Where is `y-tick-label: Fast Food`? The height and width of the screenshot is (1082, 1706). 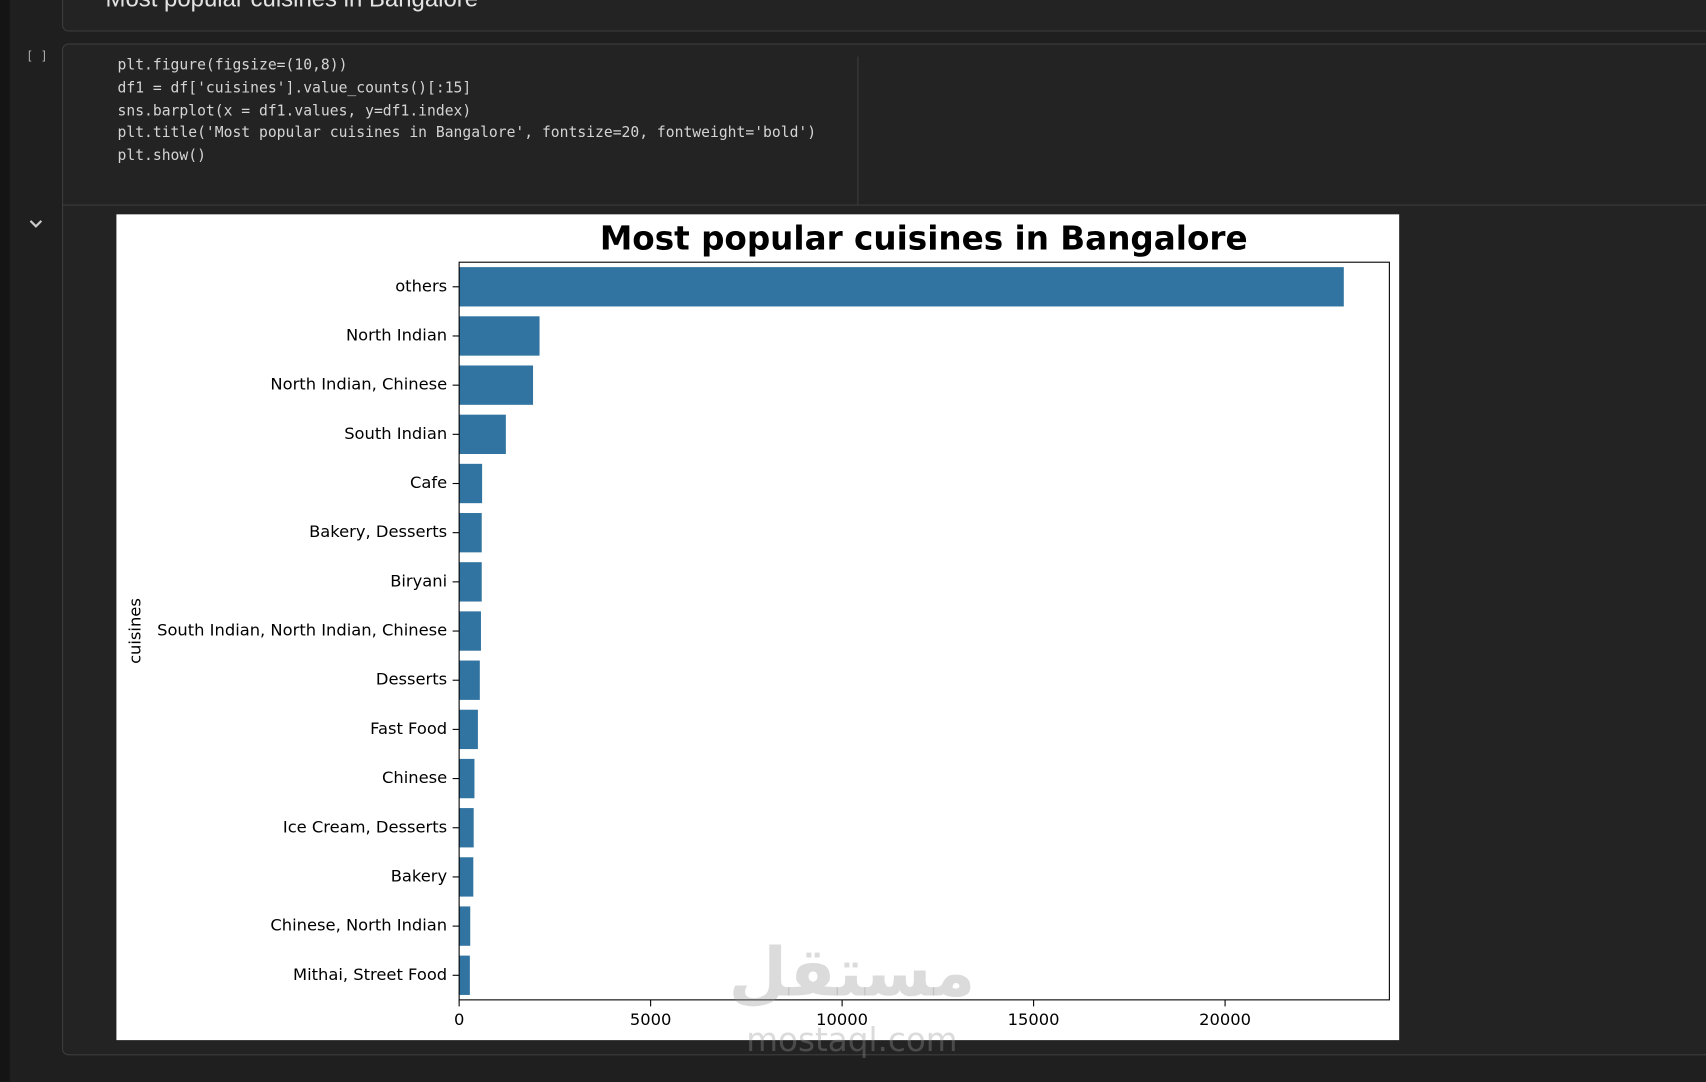
y-tick-label: Fast Food is located at coordinates (408, 728).